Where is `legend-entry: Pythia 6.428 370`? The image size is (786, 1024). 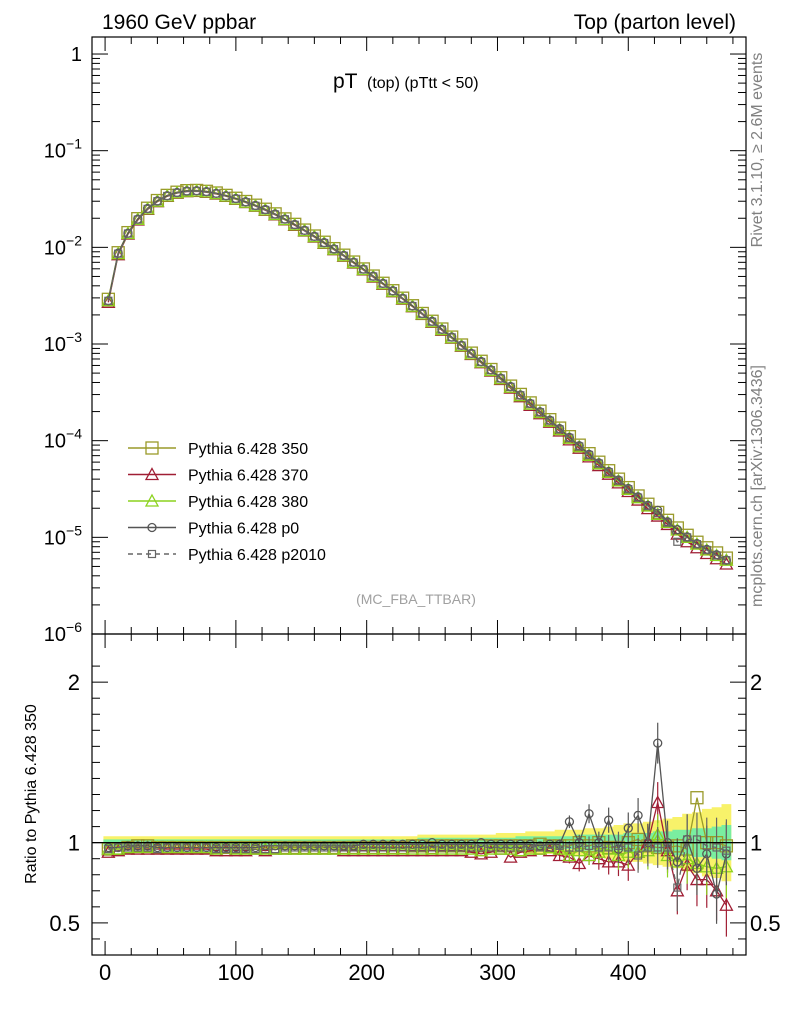 legend-entry: Pythia 6.428 370 is located at coordinates (218, 476).